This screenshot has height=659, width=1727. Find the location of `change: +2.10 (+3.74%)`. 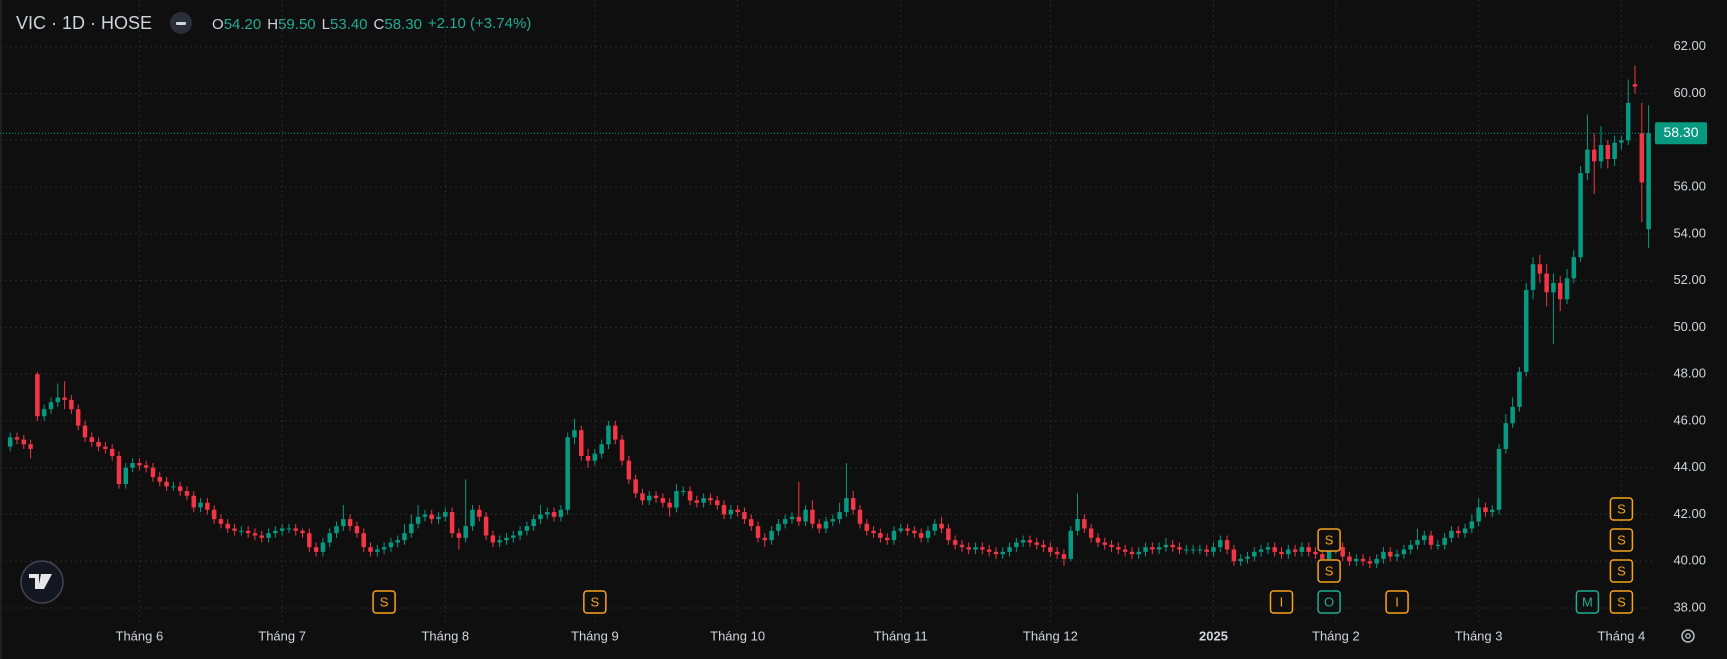

change: +2.10 (+3.74%) is located at coordinates (479, 23).